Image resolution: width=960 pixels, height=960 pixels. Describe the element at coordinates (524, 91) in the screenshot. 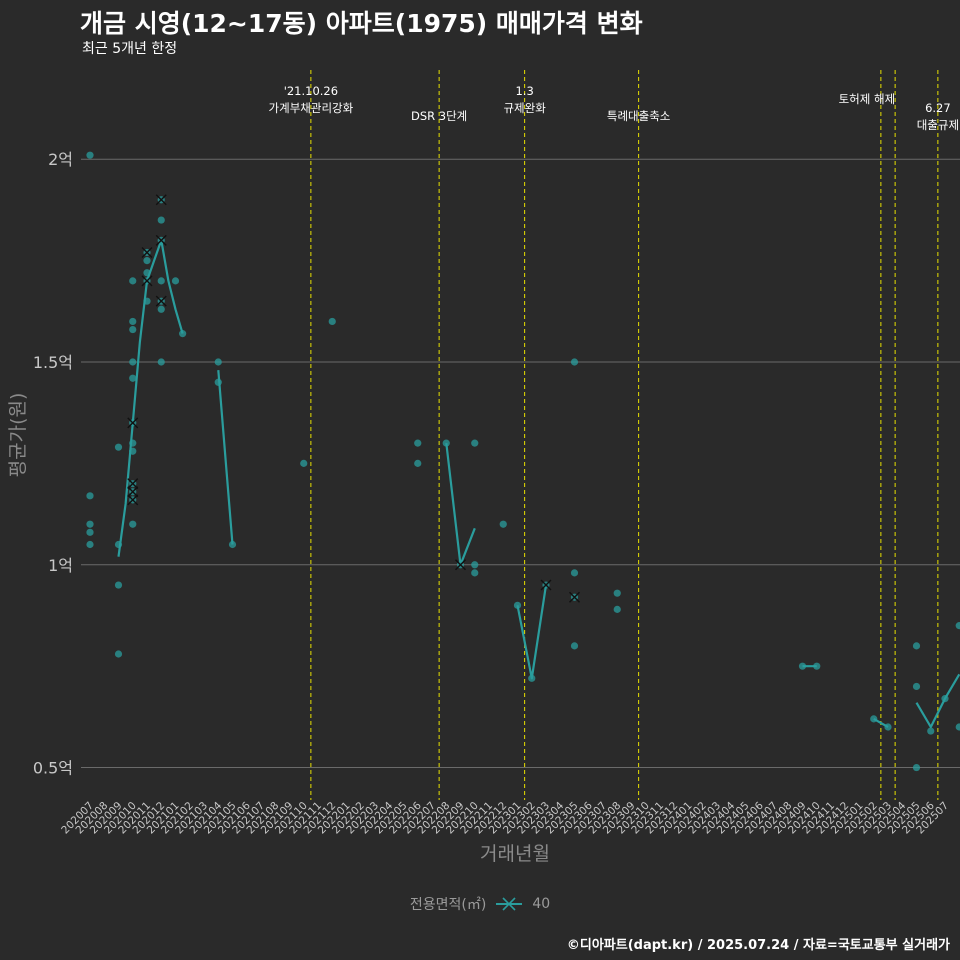

I see `policy-annotation: 1.3` at that location.